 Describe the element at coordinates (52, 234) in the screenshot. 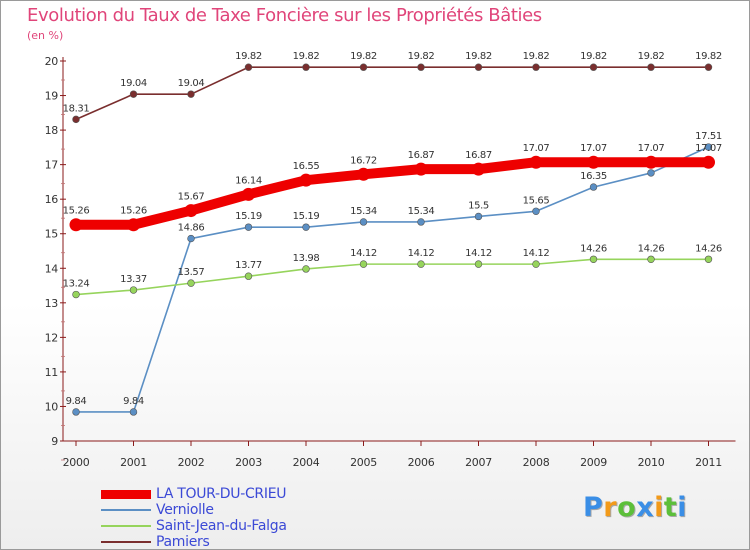

I see `y-tick-label: 15` at that location.